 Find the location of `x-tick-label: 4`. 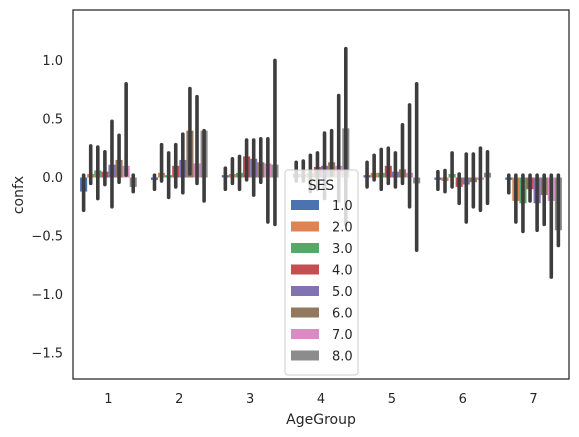

x-tick-label: 4 is located at coordinates (321, 399).